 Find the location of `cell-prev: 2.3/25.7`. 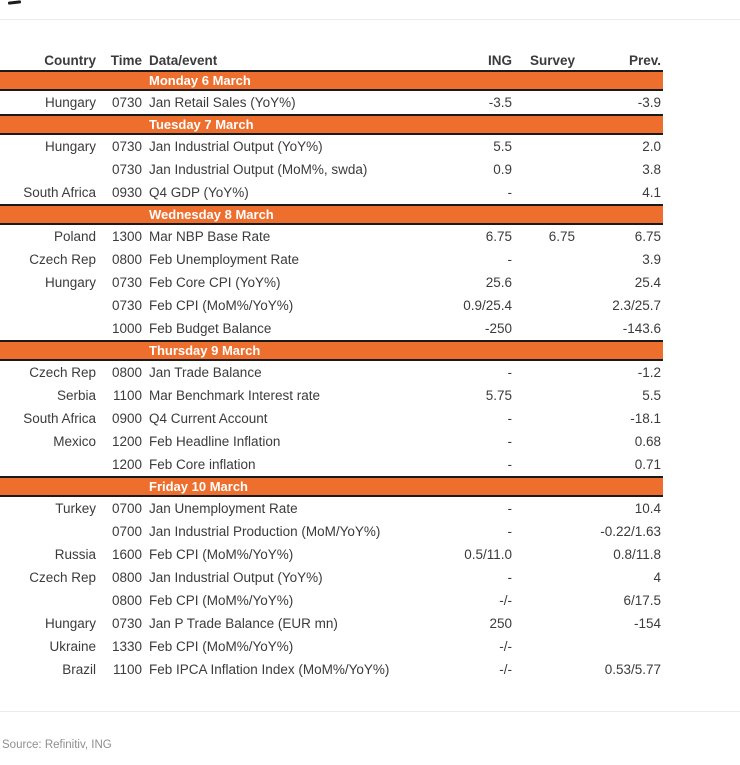

cell-prev: 2.3/25.7 is located at coordinates (636, 305).